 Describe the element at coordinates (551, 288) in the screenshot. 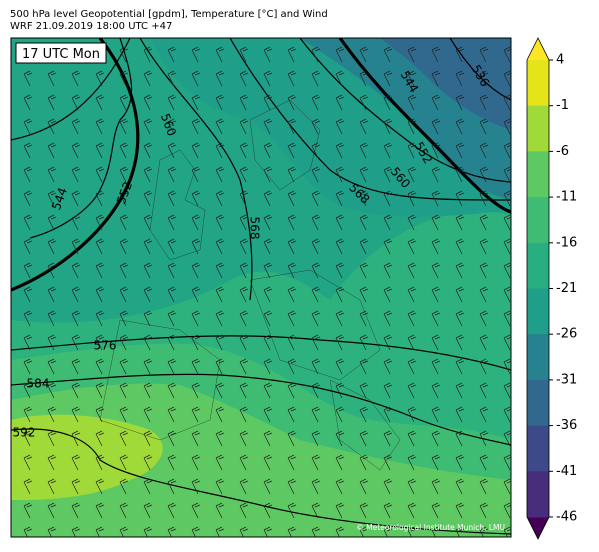

I see `colorbar: 4 -1 -6 -11 -16 -21 -26 -31 -36 -41 -46` at that location.